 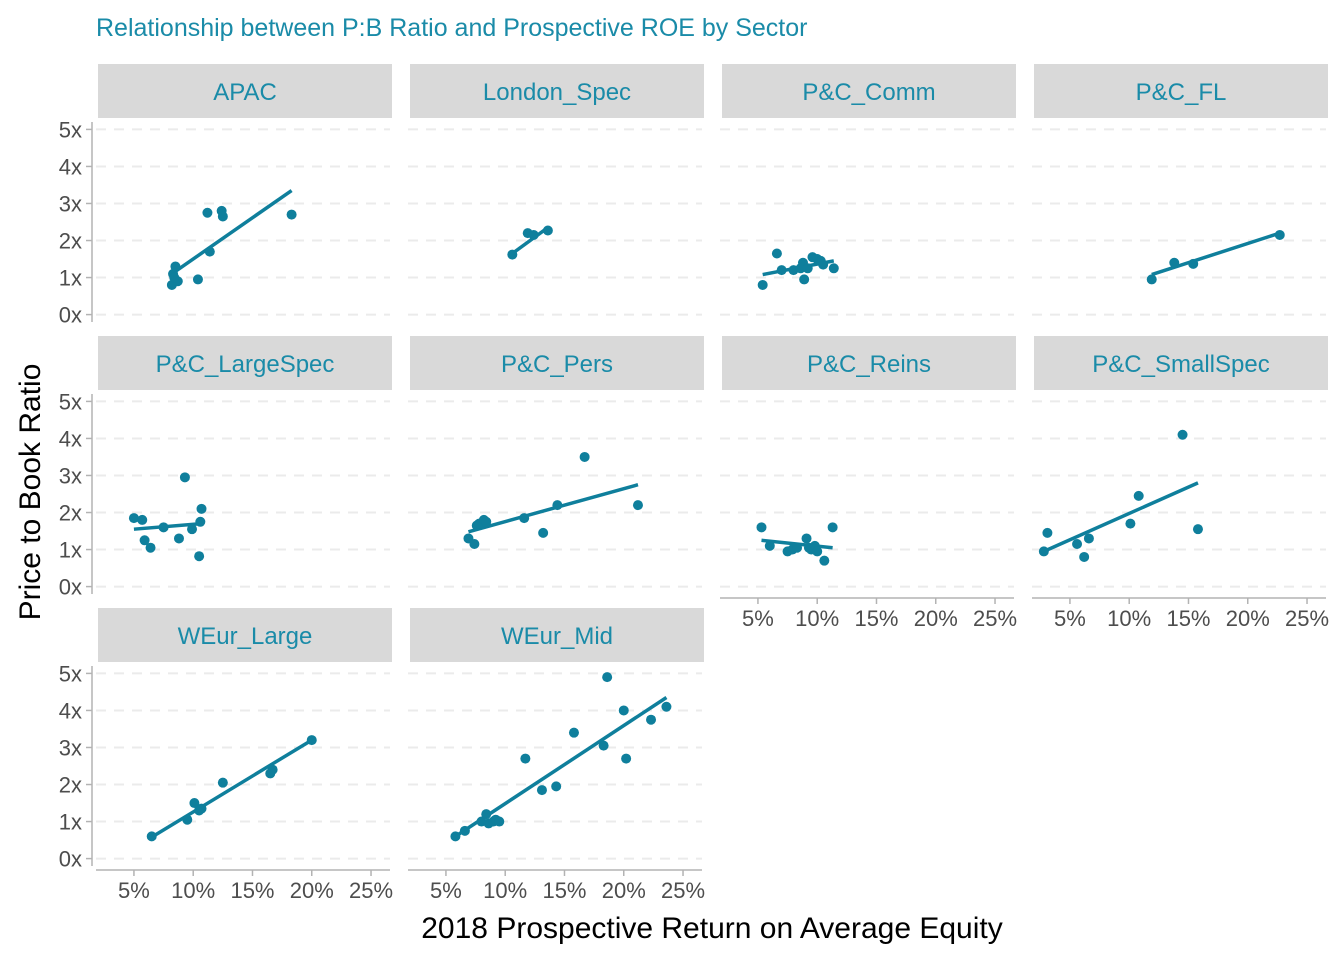 What do you see at coordinates (556, 462) in the screenshot?
I see `panel-pc-pers: P&C_Pers` at bounding box center [556, 462].